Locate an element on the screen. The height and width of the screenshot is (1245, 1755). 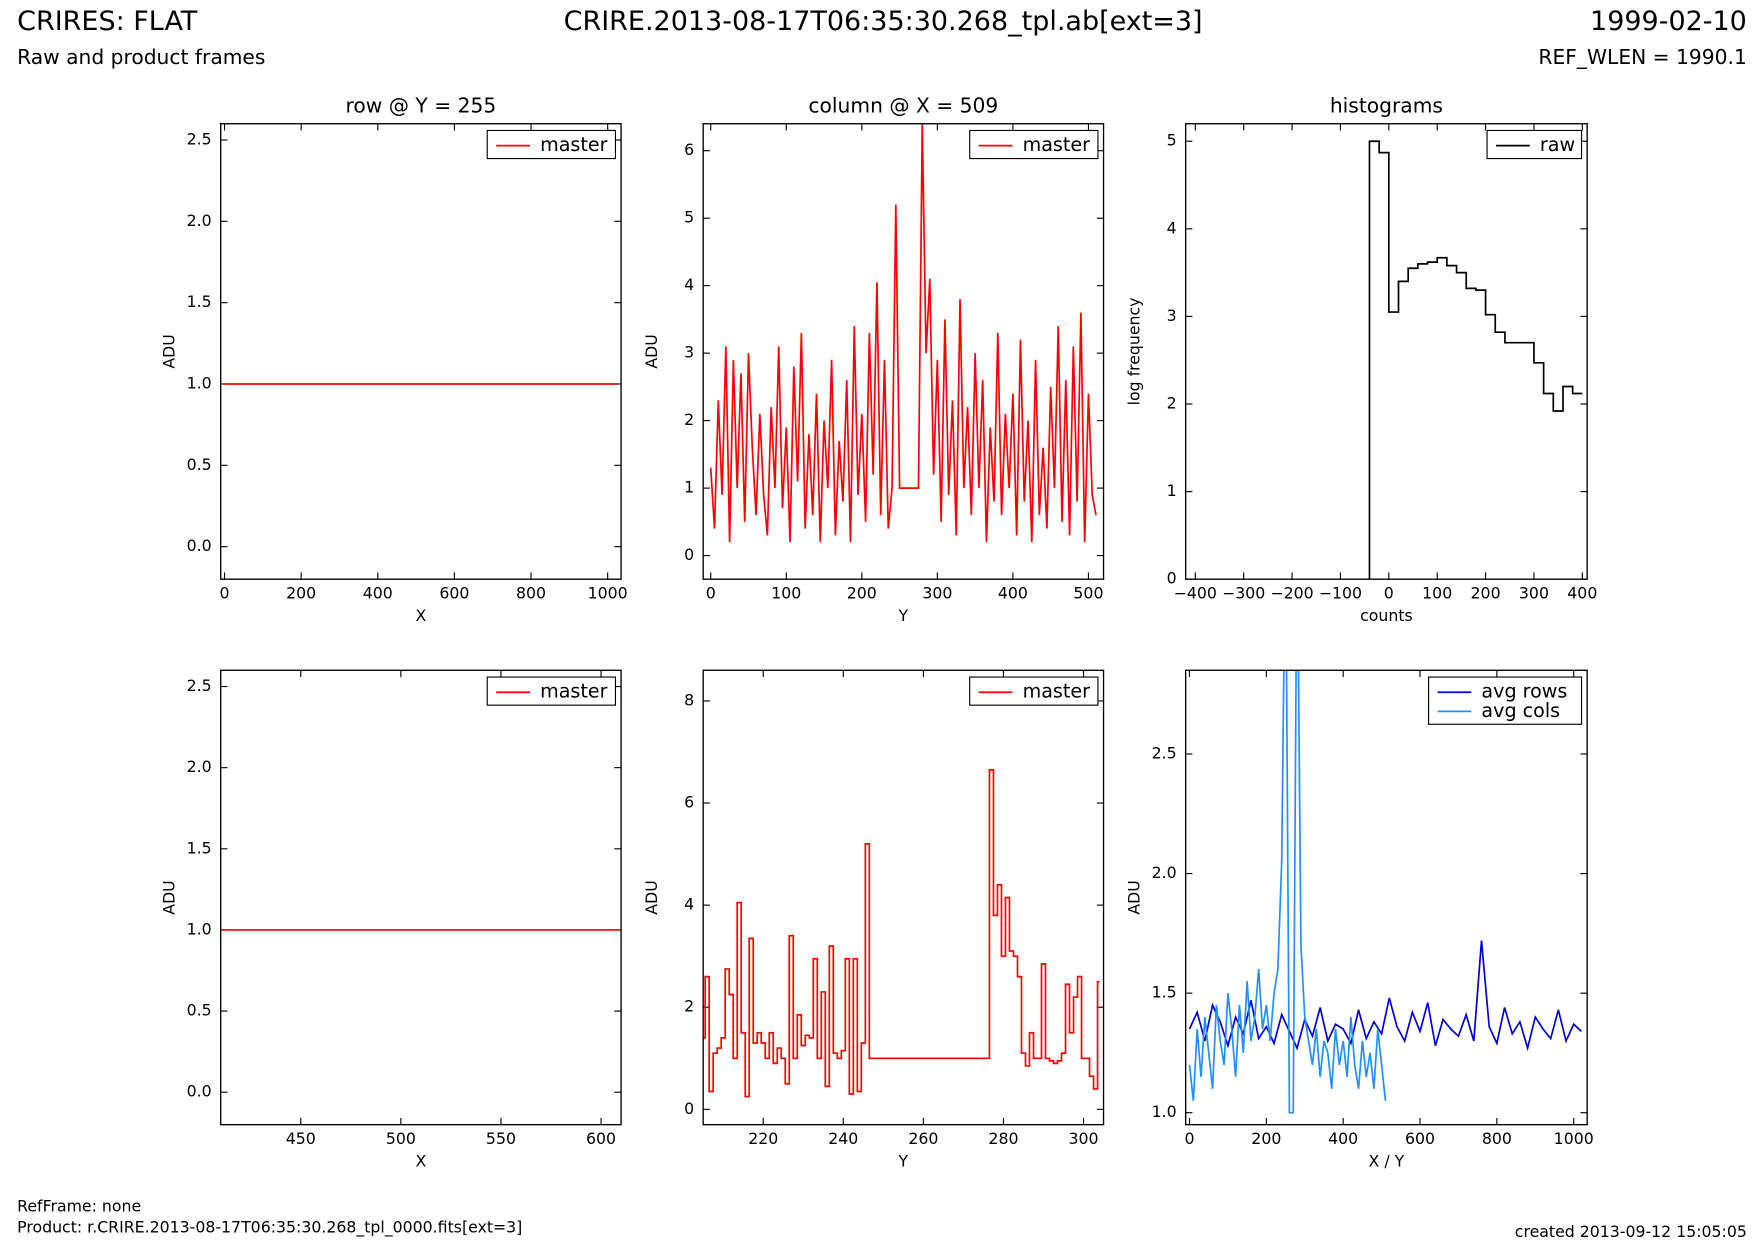
x-tick-label: −300 is located at coordinates (1243, 592).